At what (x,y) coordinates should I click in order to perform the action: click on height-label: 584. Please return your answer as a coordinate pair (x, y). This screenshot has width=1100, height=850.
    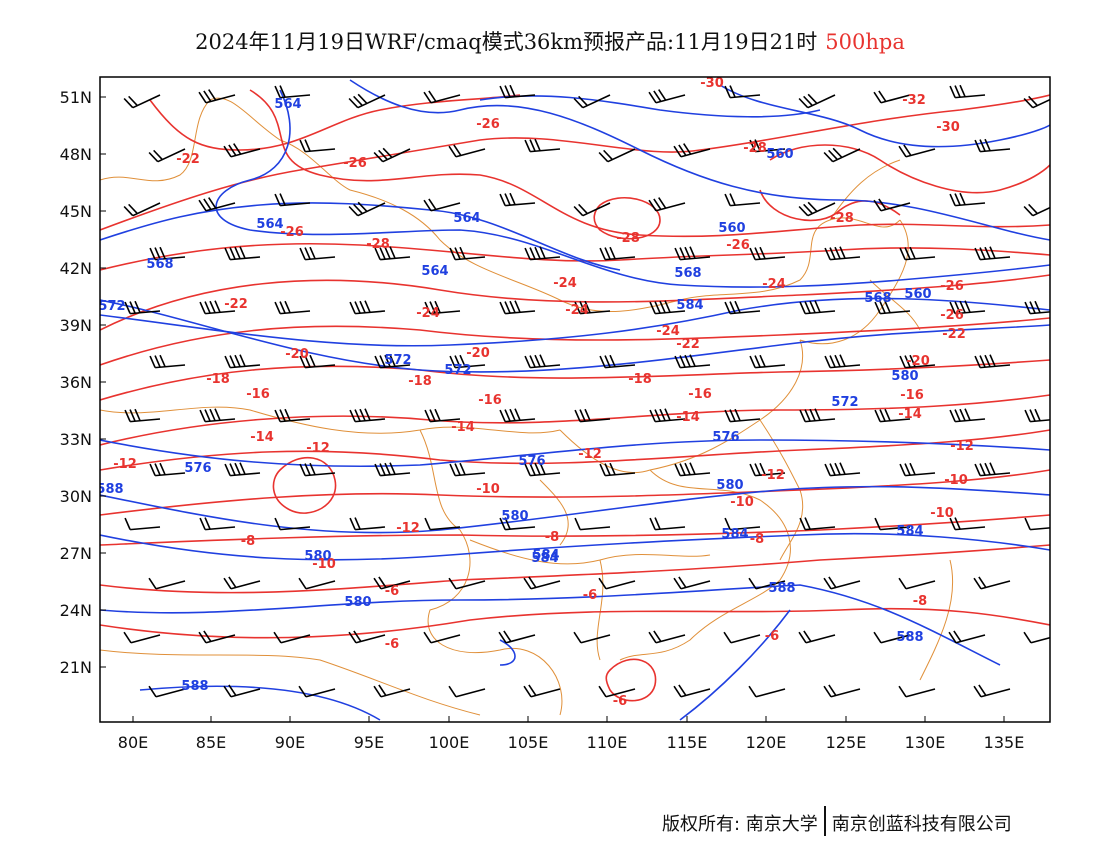
    Looking at the image, I should click on (909, 531).